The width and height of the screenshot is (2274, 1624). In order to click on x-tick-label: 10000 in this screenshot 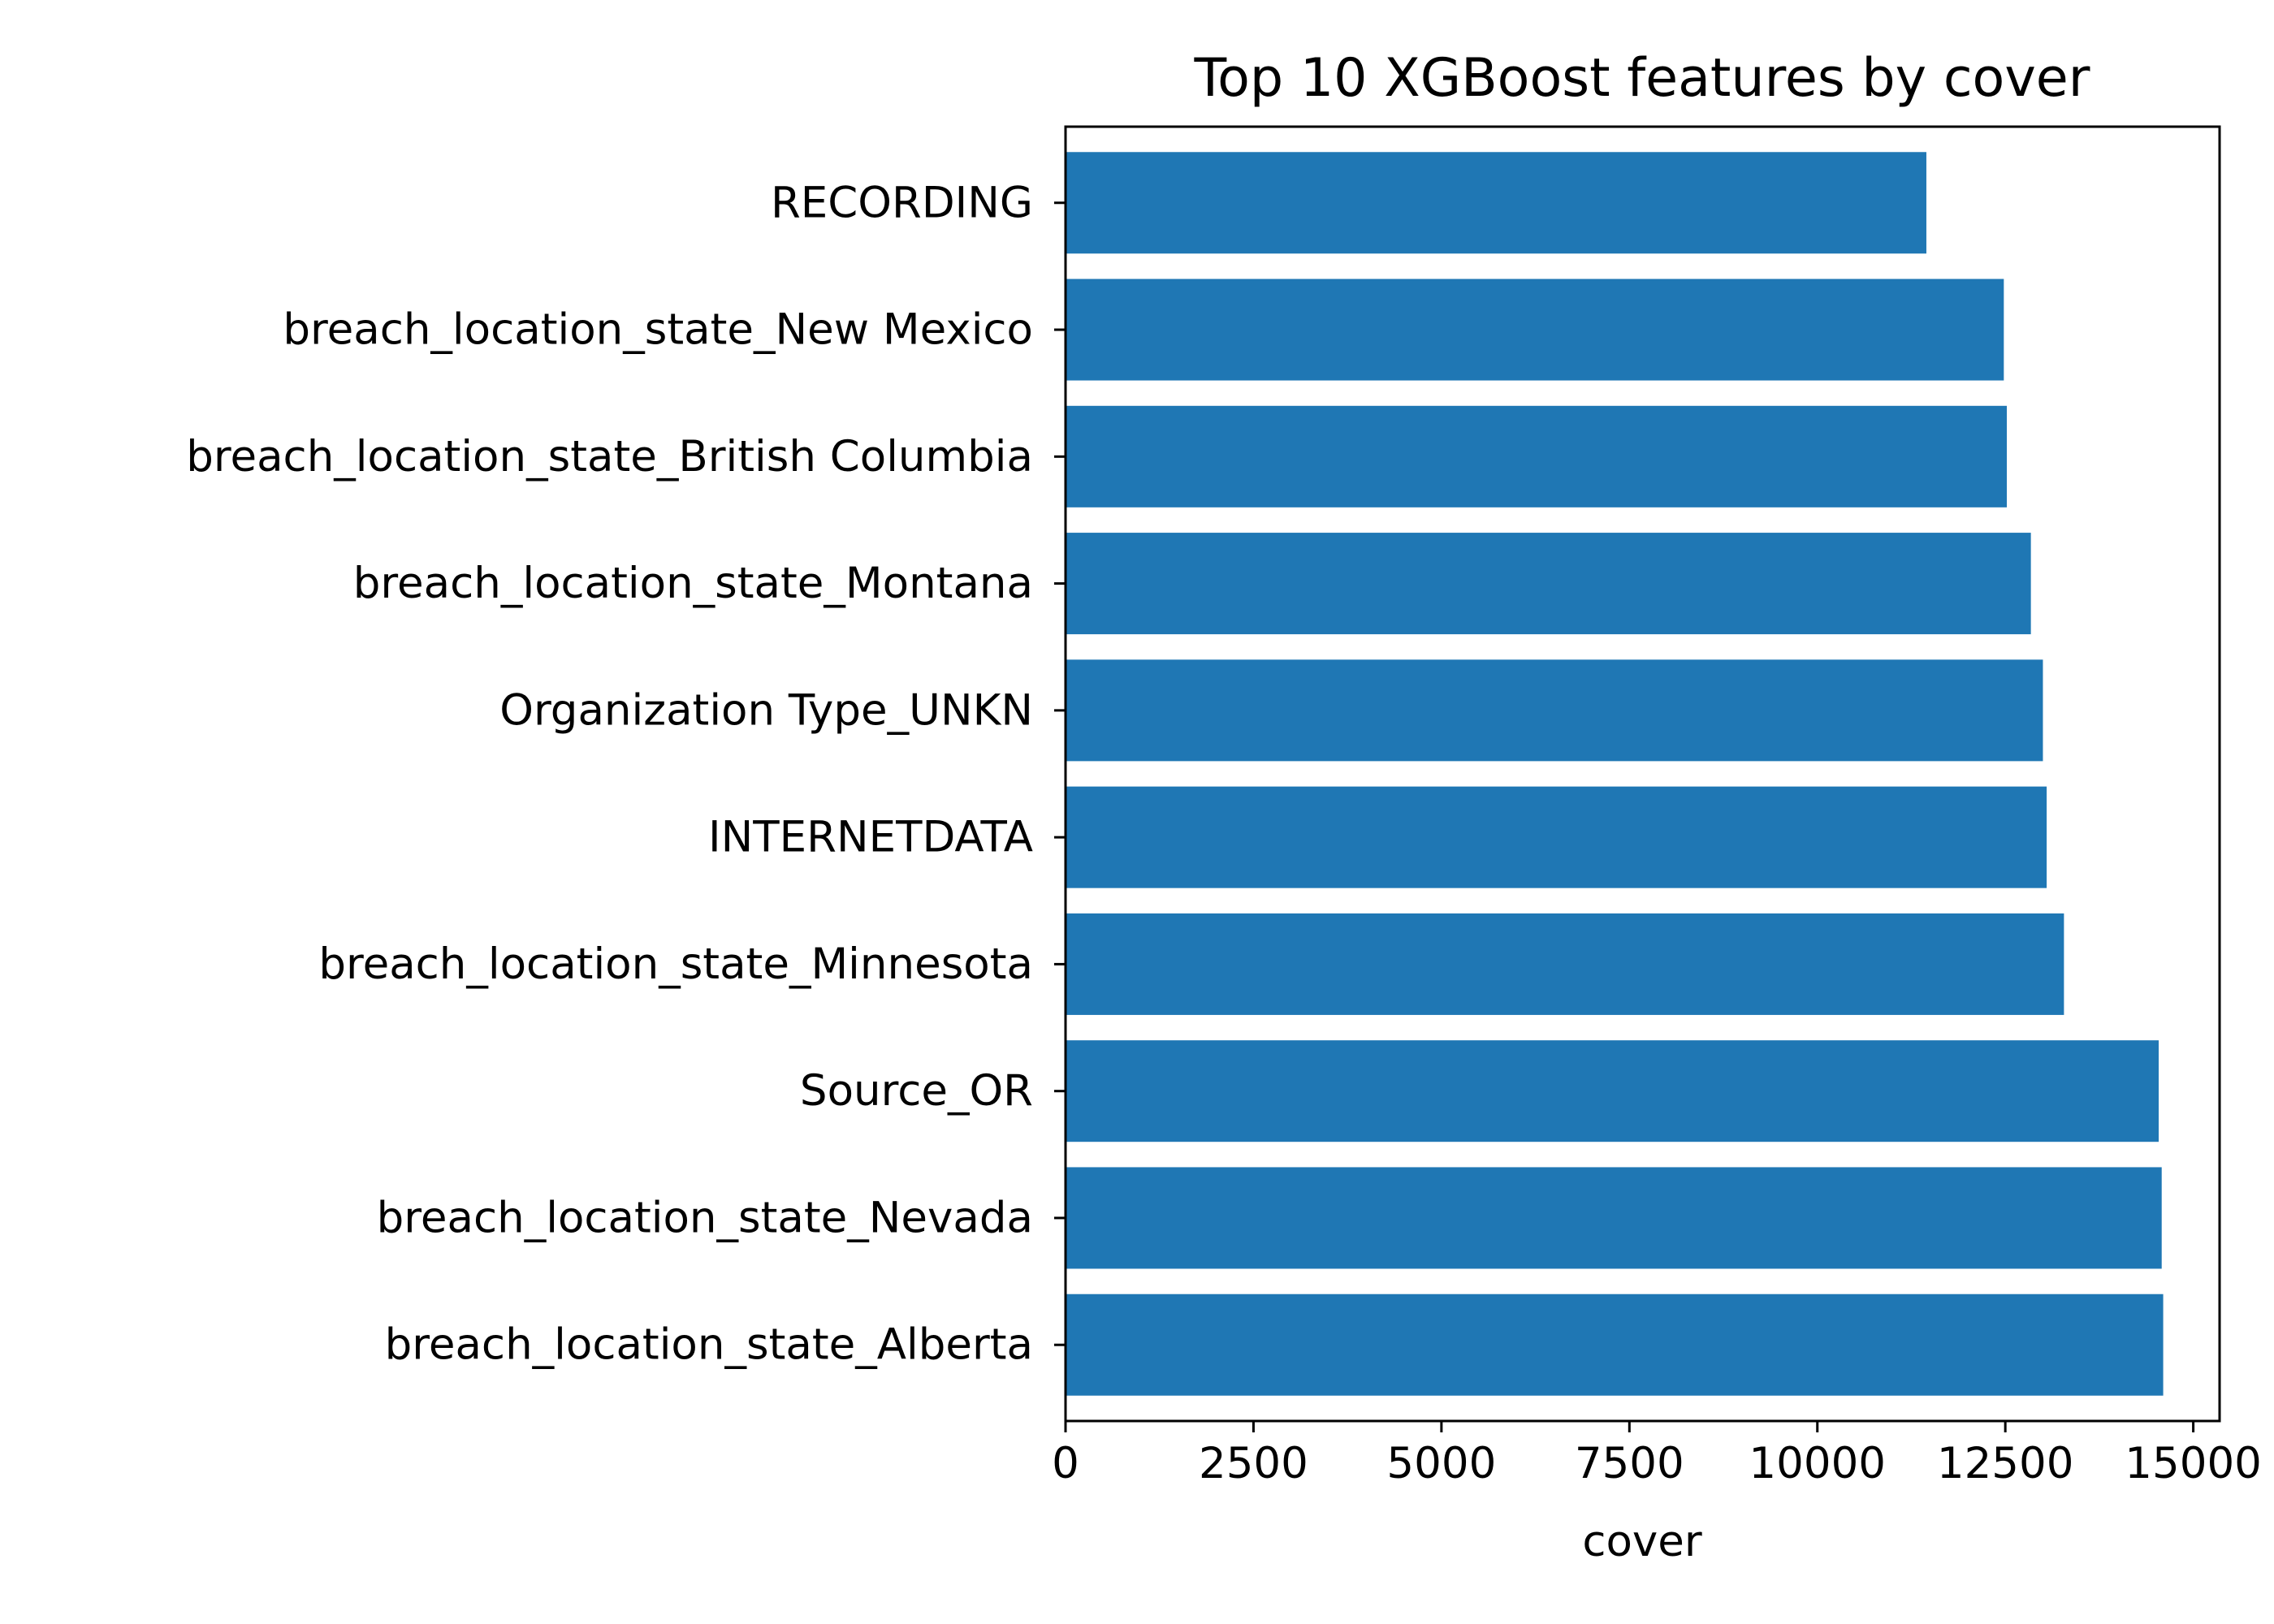, I will do `click(1817, 1464)`.